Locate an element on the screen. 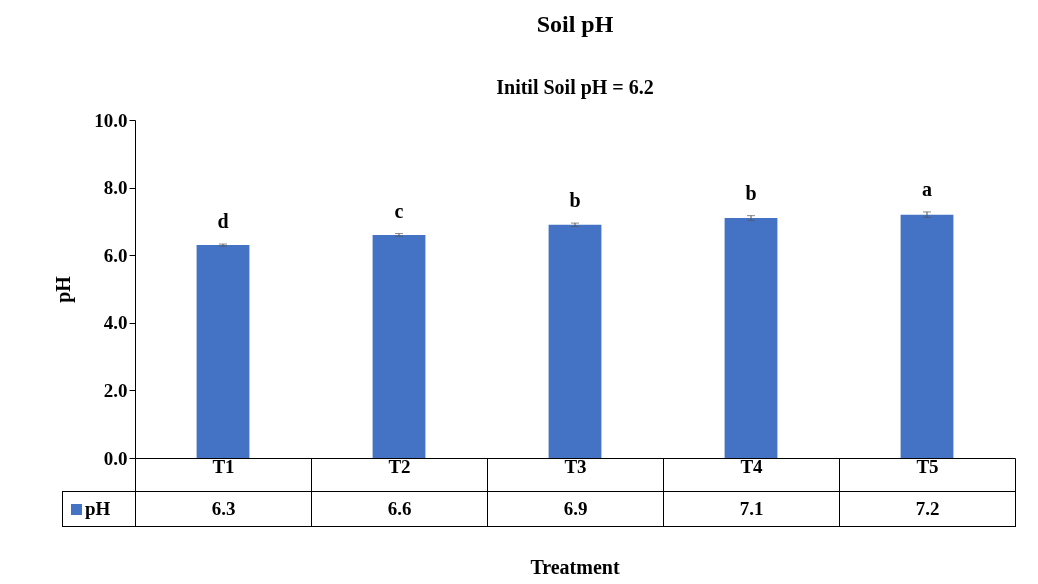 The width and height of the screenshot is (1038, 584). x-tick-label: T4 is located at coordinates (752, 466).